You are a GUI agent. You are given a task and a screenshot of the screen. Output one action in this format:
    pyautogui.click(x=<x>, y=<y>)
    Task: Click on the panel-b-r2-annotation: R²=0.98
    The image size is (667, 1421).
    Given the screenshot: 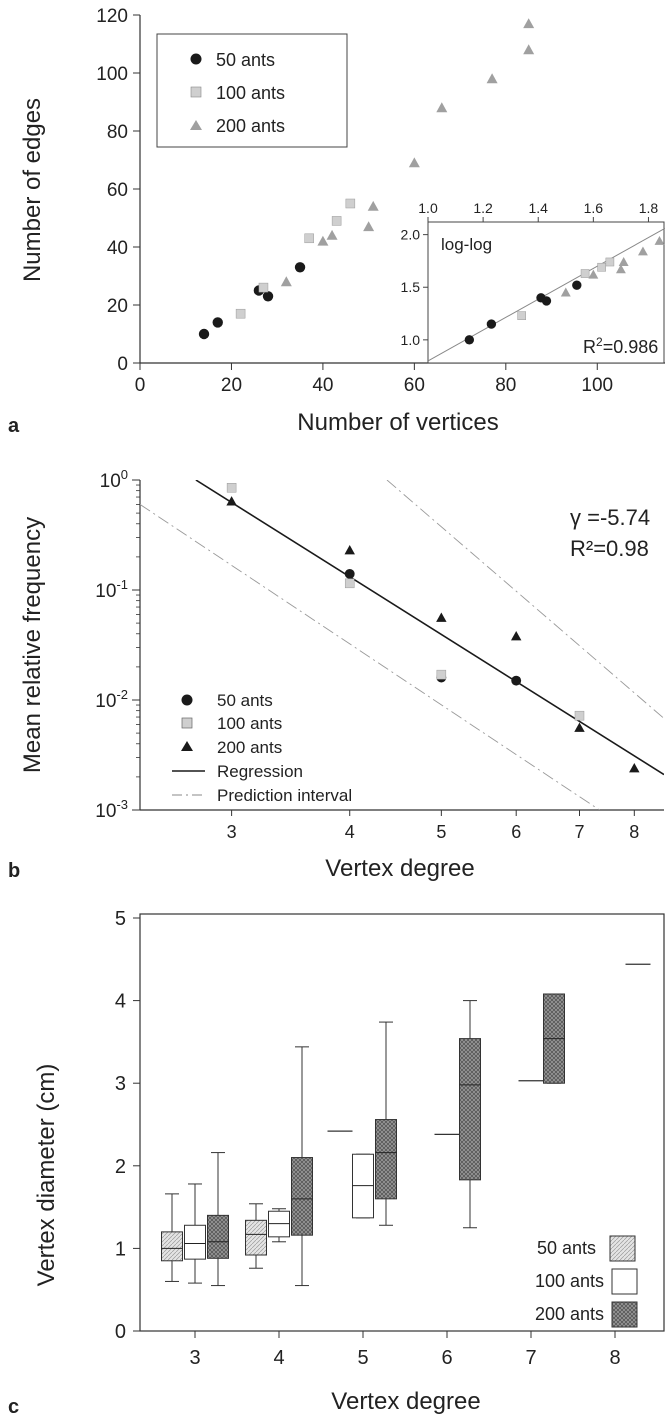 What is the action you would take?
    pyautogui.click(x=609, y=548)
    